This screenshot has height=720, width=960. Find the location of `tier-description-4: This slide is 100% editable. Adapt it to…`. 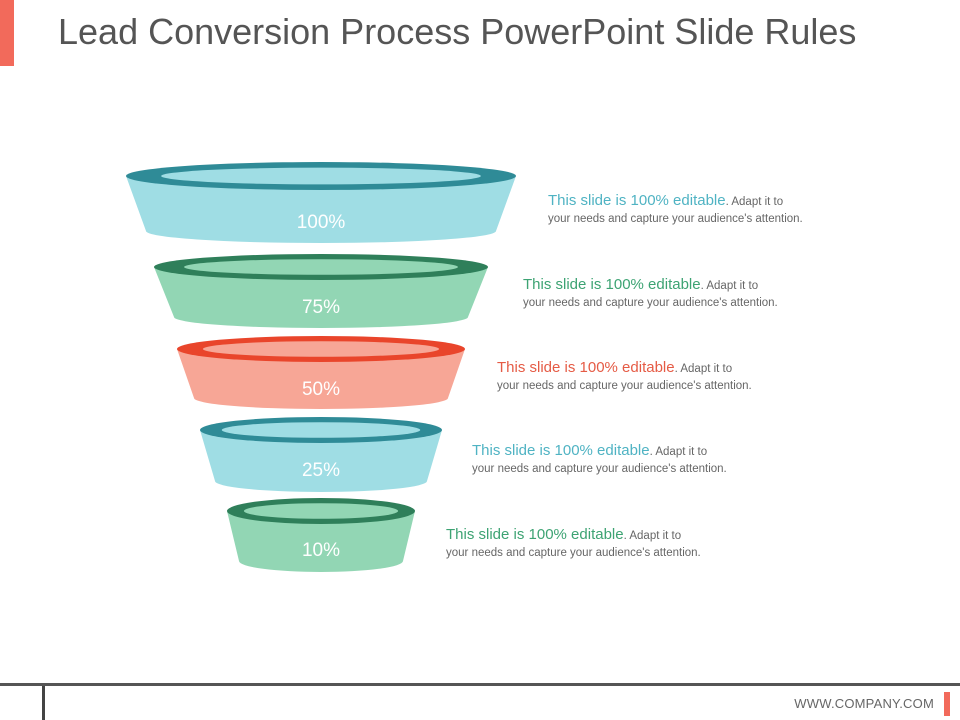

tier-description-4: This slide is 100% editable. Adapt it to… is located at coordinates (637, 460).